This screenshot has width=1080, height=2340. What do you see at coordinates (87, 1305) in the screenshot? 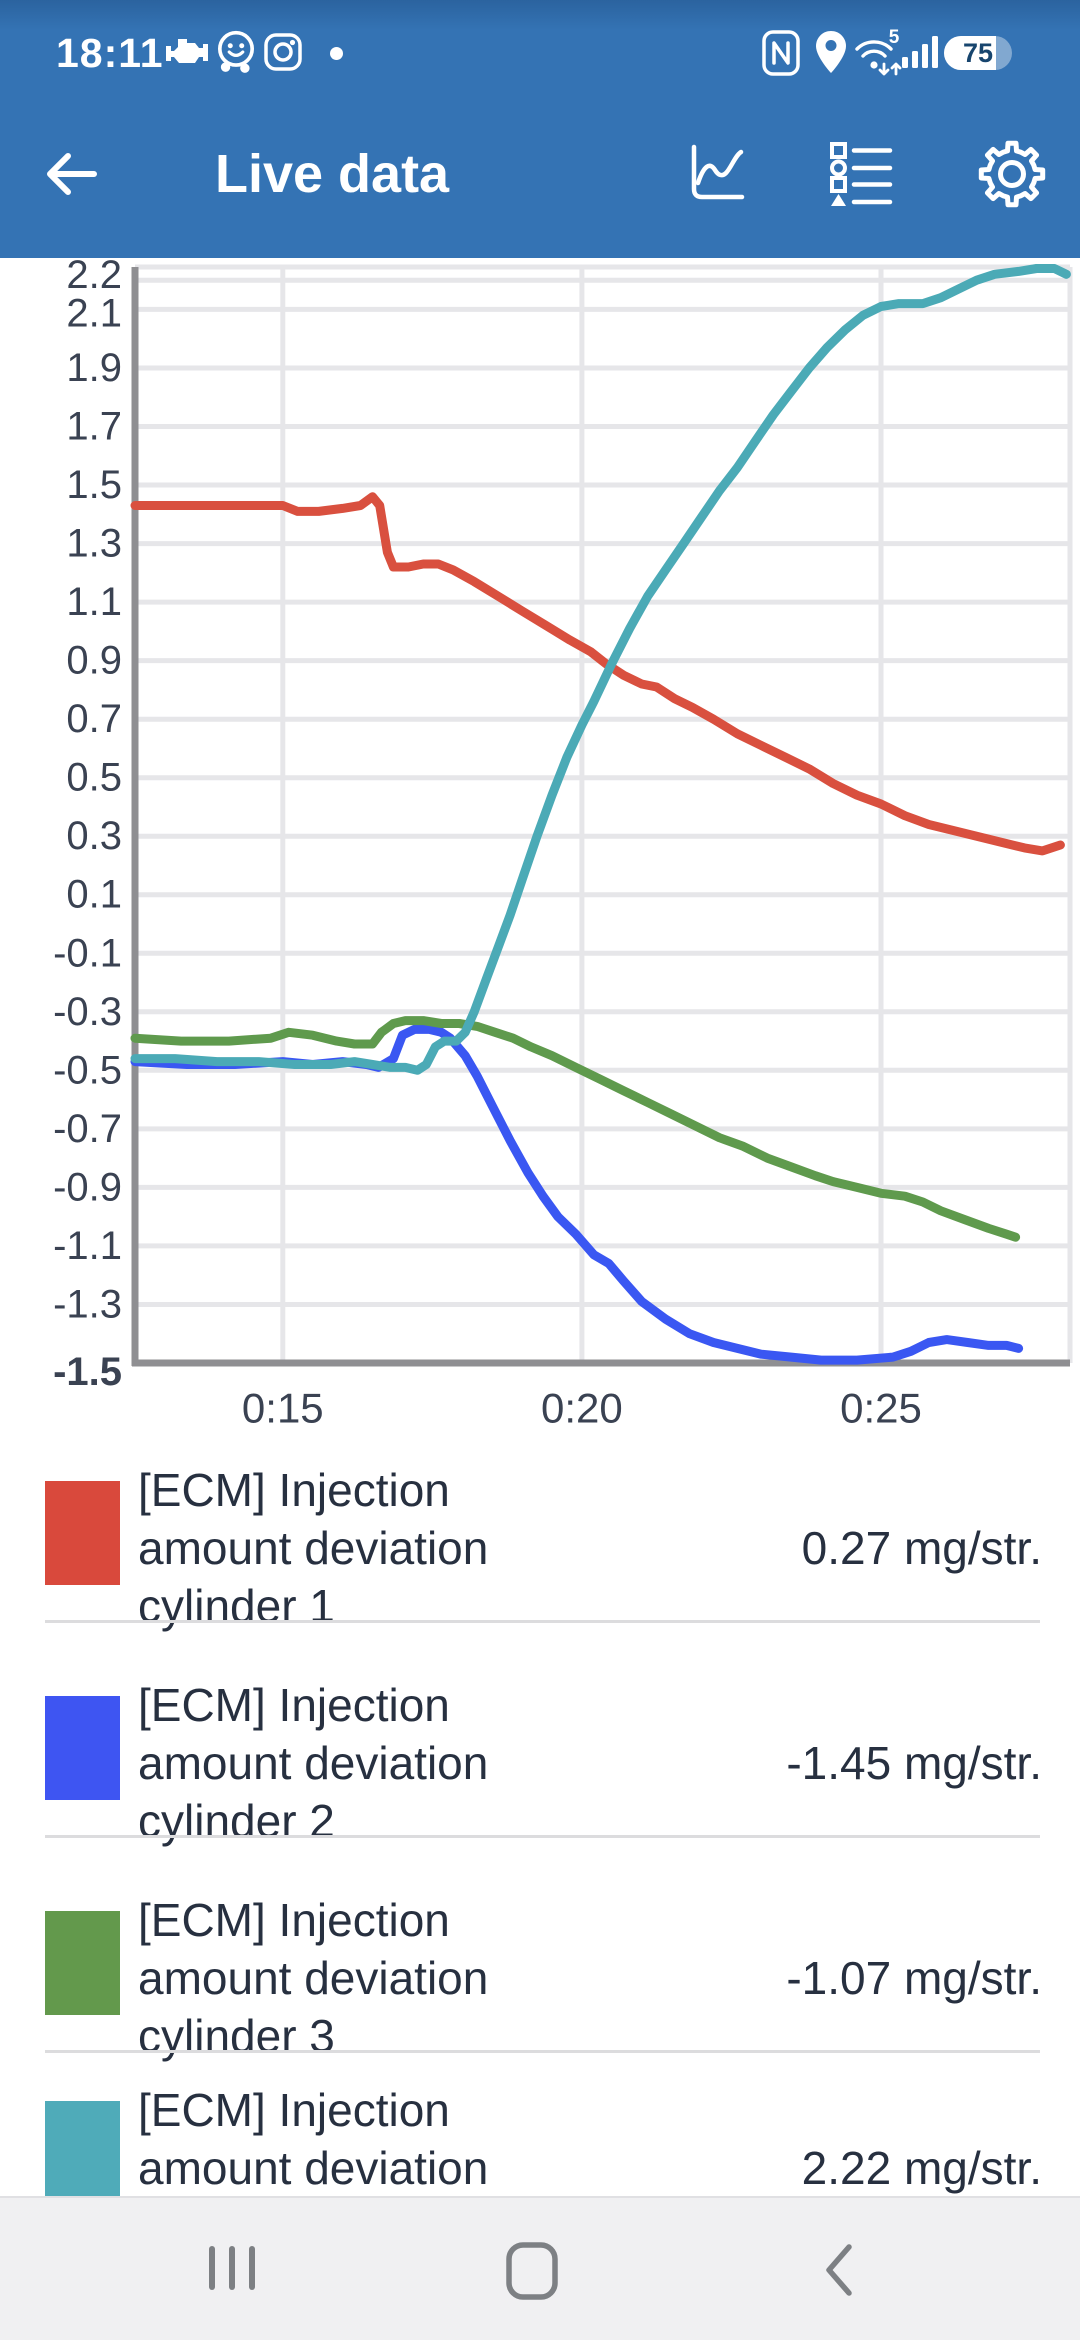
I see `y-tick-label: -1.3` at bounding box center [87, 1305].